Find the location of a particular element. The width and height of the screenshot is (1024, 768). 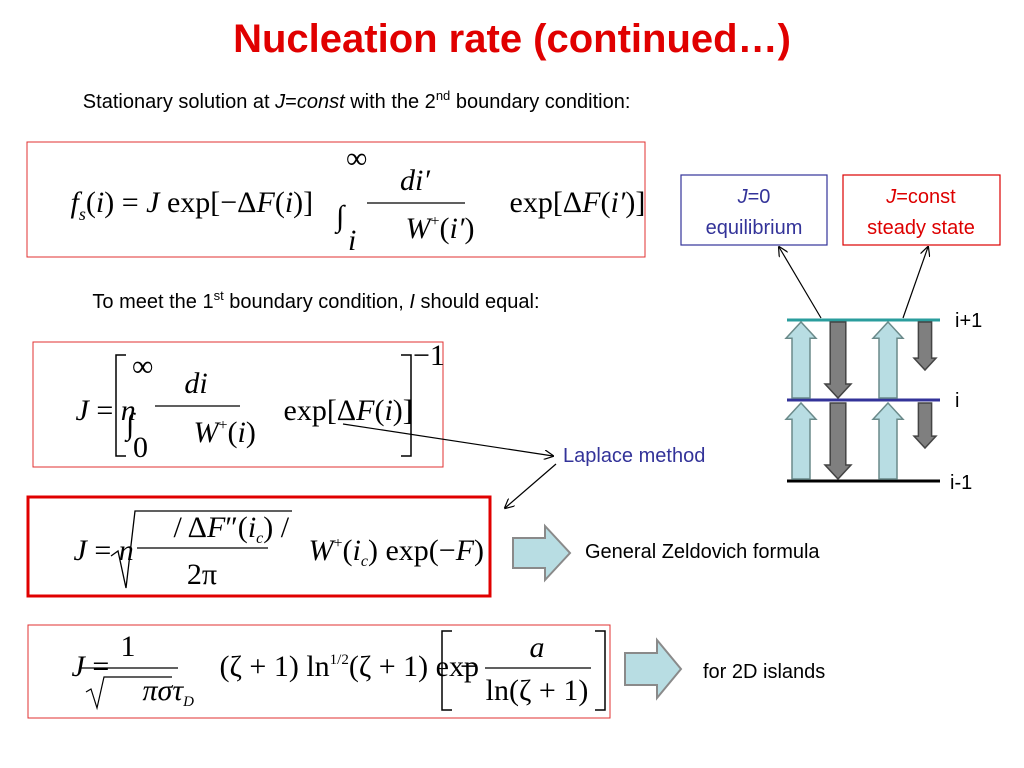

text: with the 2 is located at coordinates (390, 102).